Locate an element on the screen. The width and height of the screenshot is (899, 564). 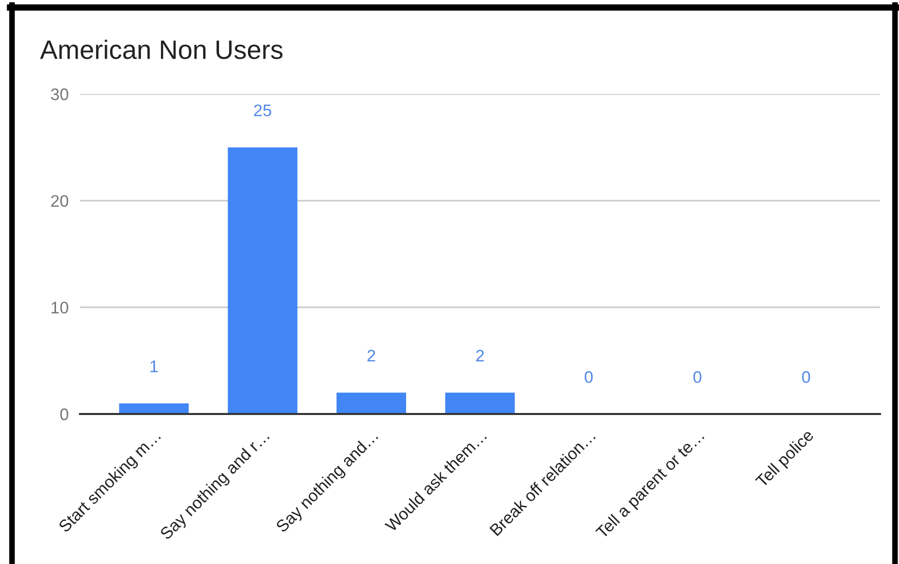
data-label: 25 is located at coordinates (263, 110).